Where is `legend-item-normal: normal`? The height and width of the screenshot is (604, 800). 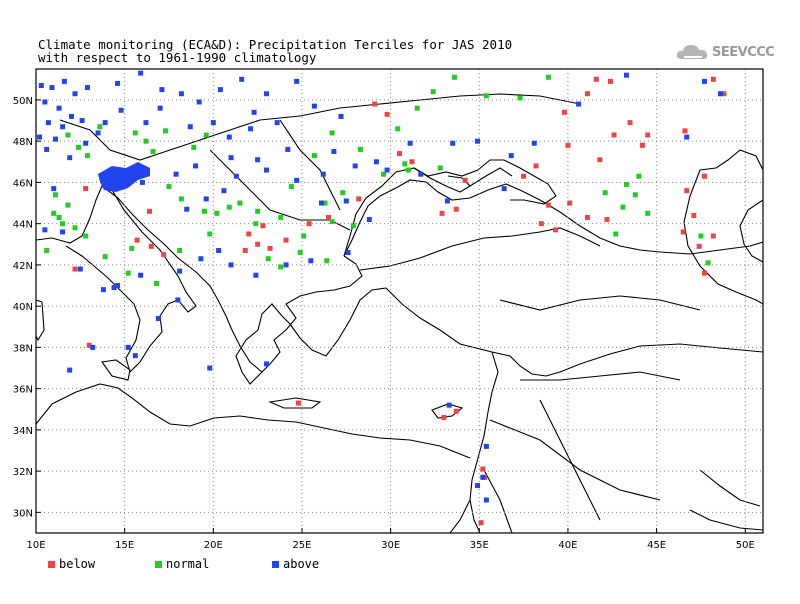 legend-item-normal: normal is located at coordinates (182, 564).